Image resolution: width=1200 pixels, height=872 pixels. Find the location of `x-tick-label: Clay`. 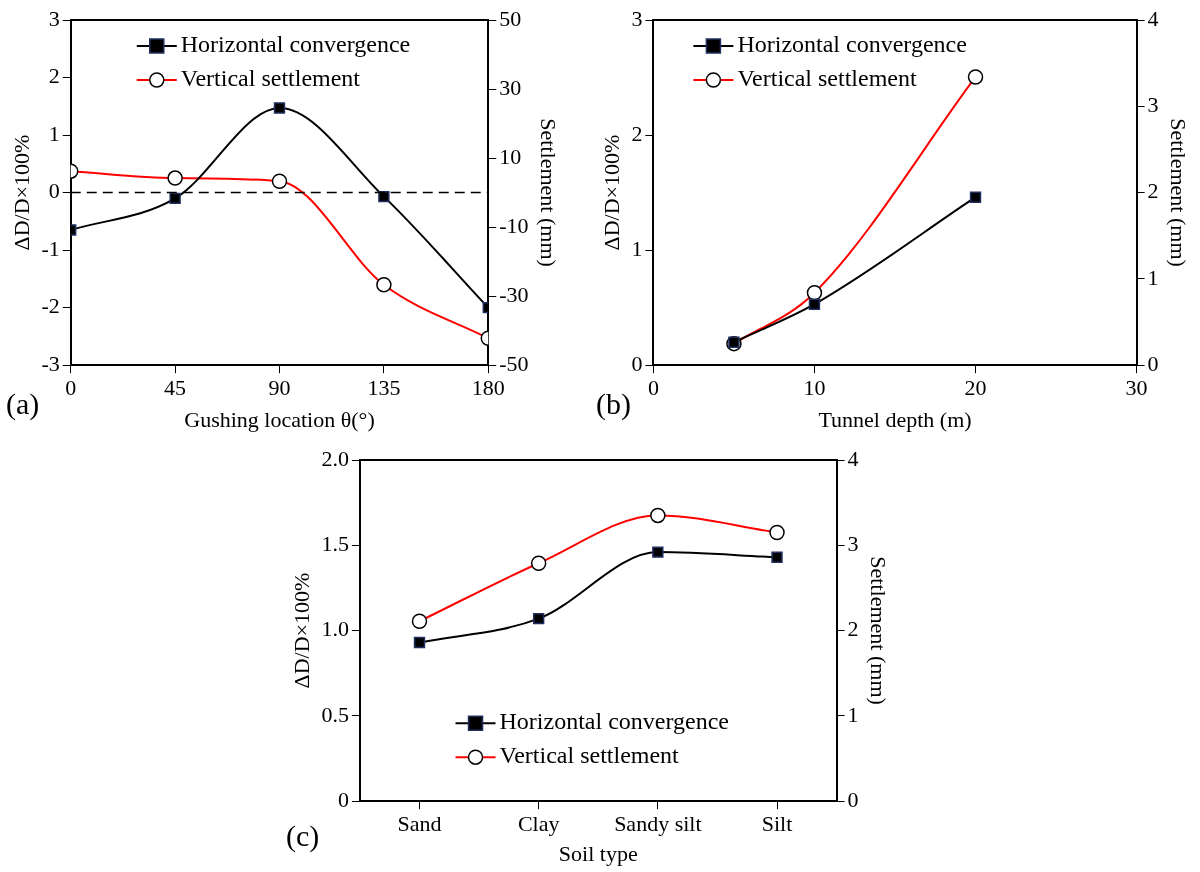

x-tick-label: Clay is located at coordinates (538, 824).